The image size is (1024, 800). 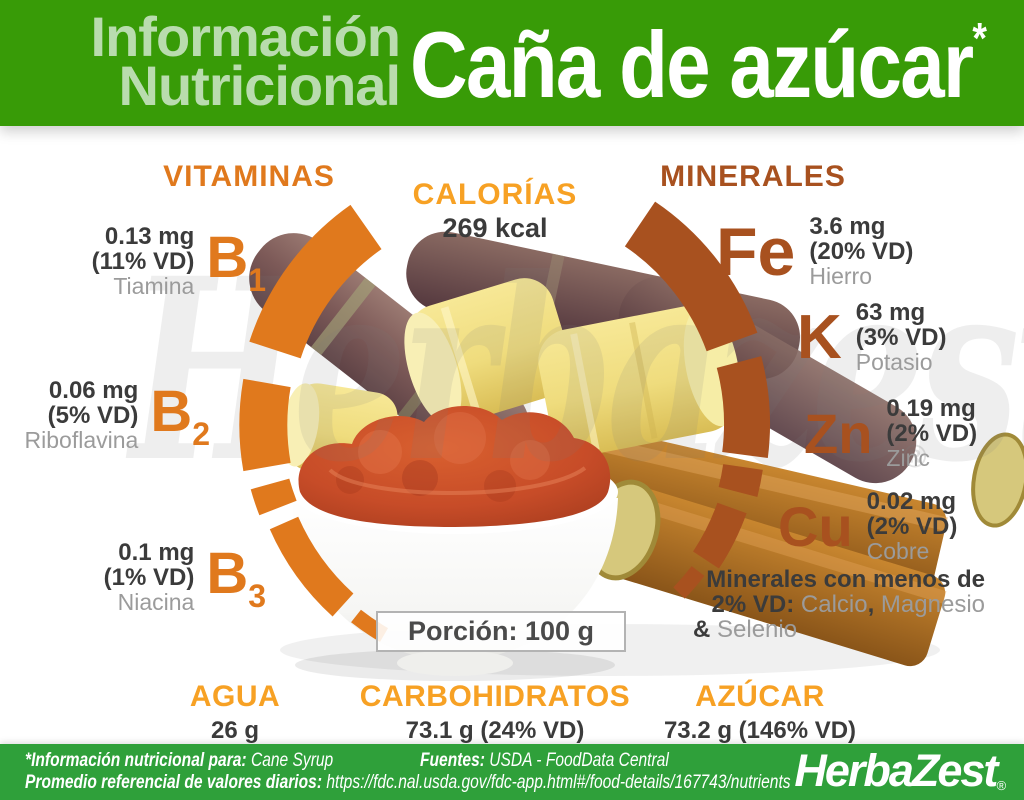 I want to click on macro-label: AGUA, so click(x=235, y=696).